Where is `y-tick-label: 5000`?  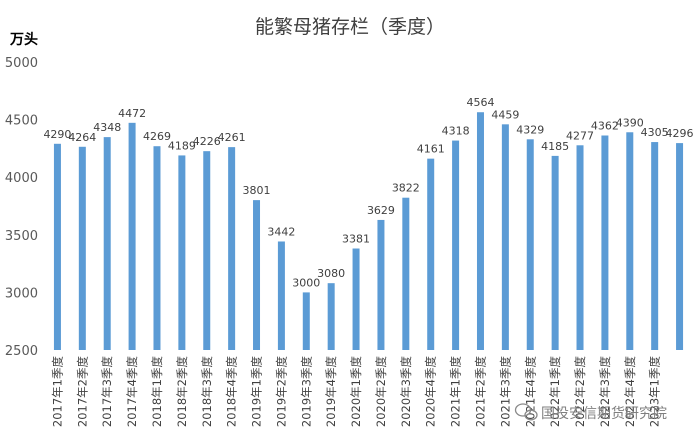
y-tick-label: 5000 is located at coordinates (21, 63).